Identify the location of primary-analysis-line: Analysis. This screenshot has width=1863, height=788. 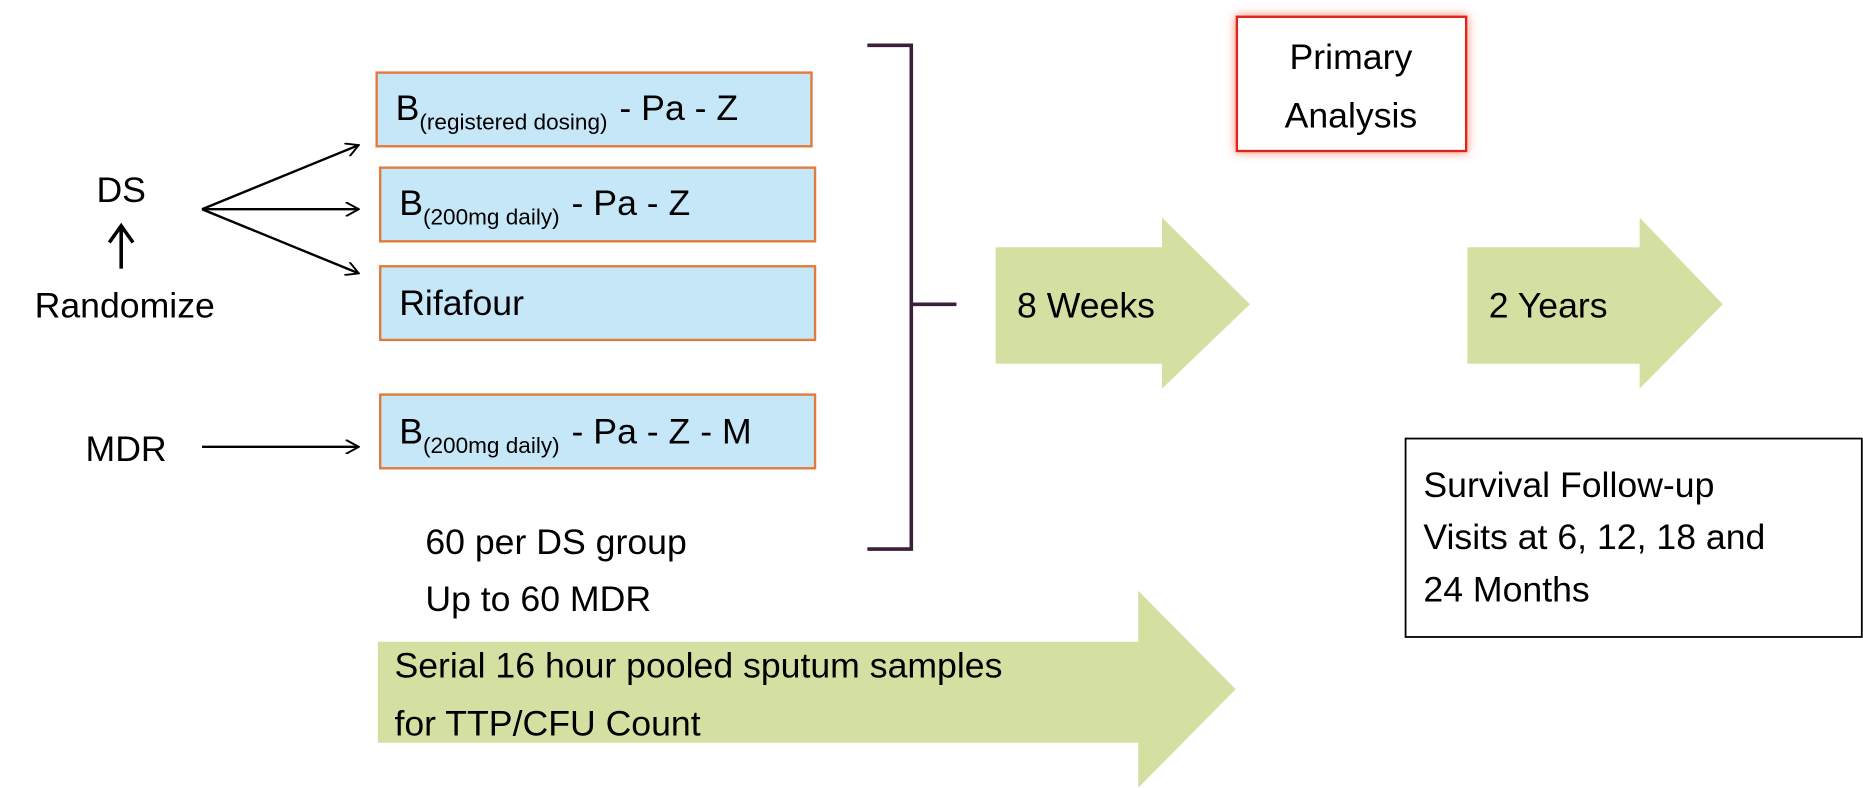
(1351, 115).